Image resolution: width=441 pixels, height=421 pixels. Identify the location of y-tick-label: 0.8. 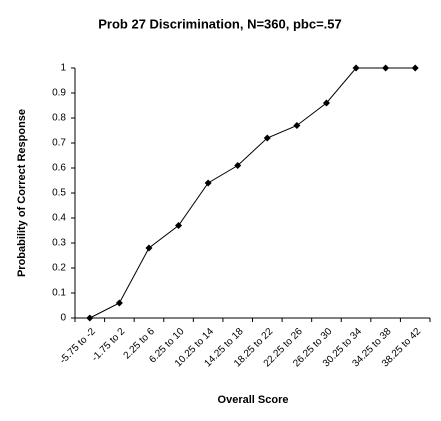
(59, 118).